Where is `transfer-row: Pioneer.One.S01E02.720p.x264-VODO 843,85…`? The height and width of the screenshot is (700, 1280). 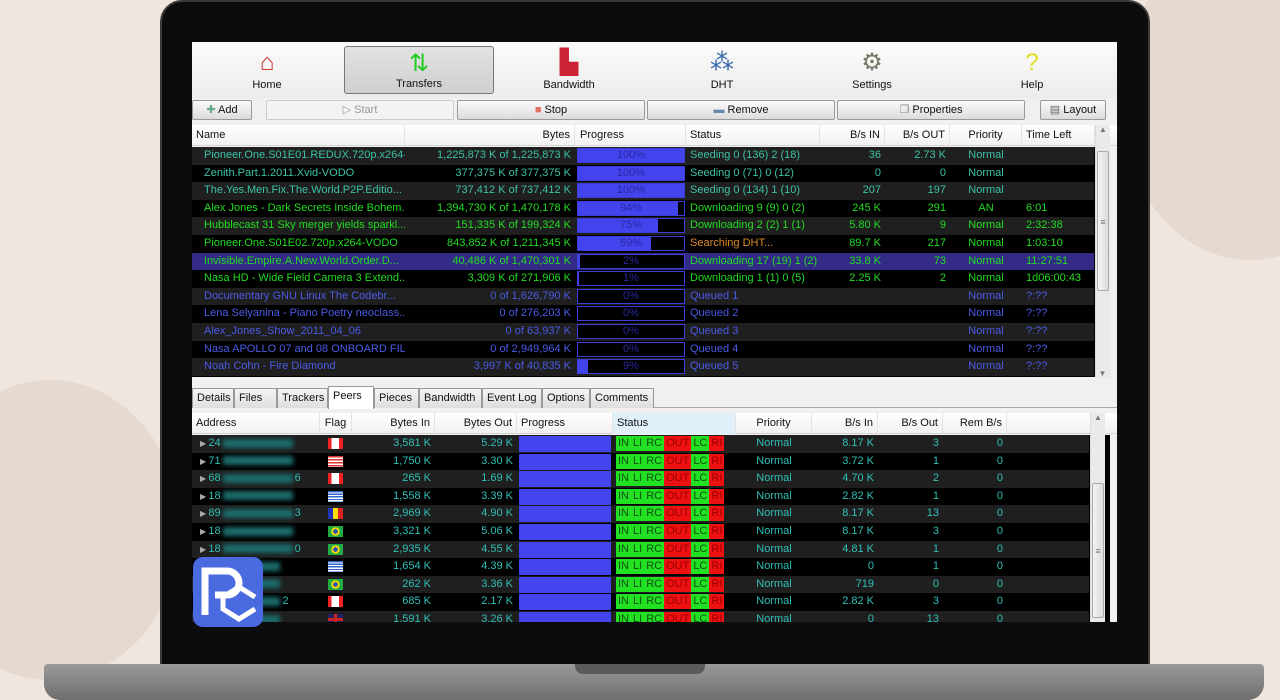
transfer-row: Pioneer.One.S01E02.720p.x264-VODO 843,85… is located at coordinates (643, 244).